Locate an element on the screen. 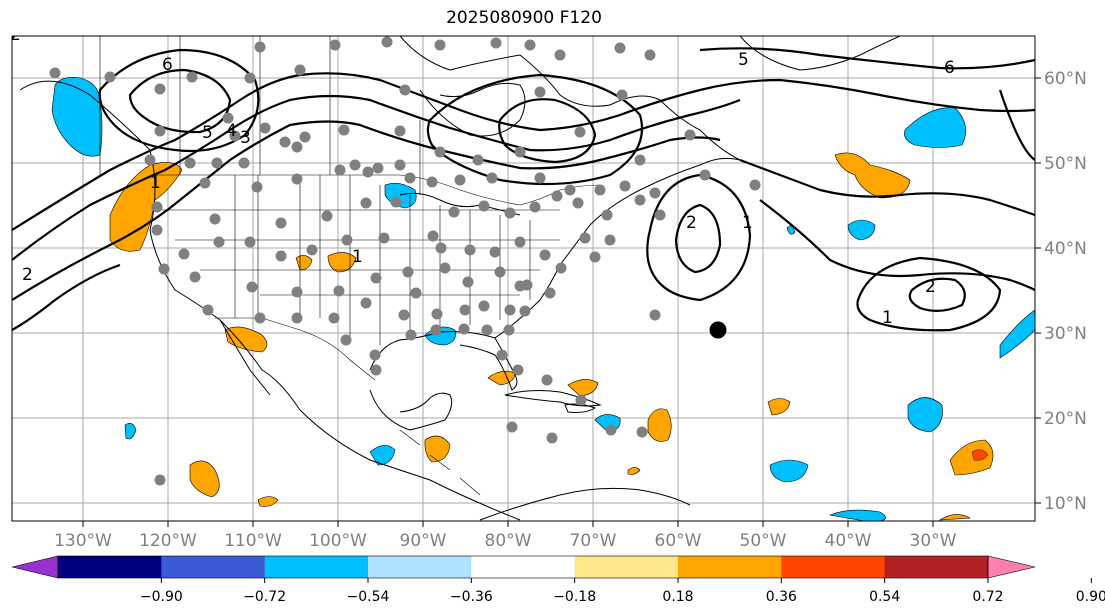 Image resolution: width=1105 pixels, height=615 pixels. colorbar-tick-label: −0.36 is located at coordinates (471, 597).